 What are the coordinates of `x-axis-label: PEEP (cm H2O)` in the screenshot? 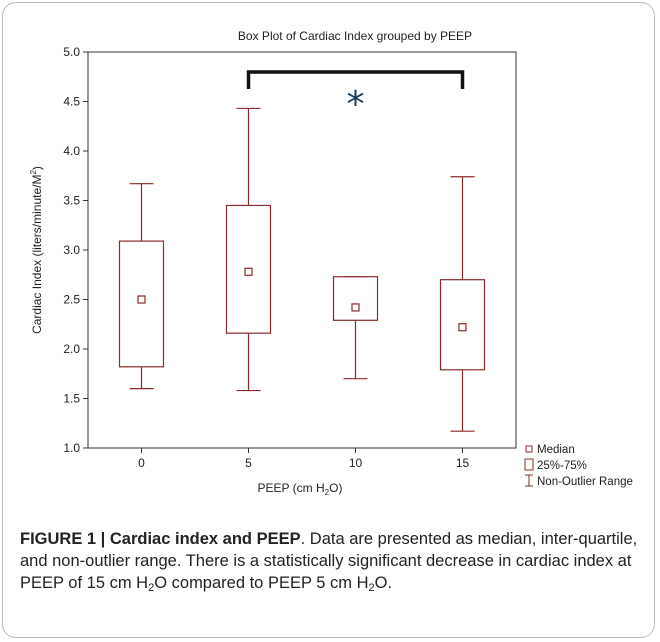 It's located at (300, 489).